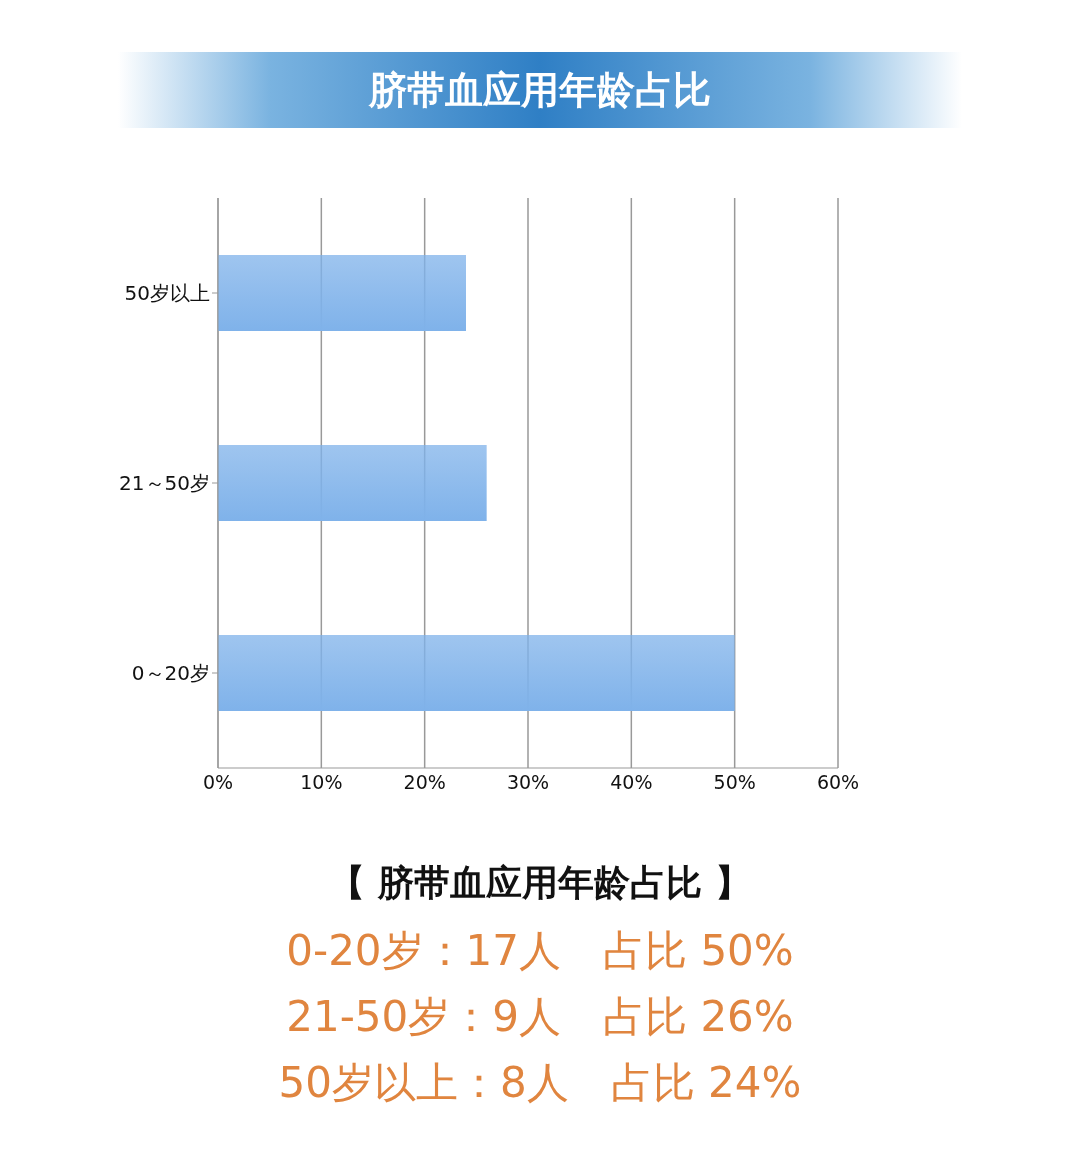 This screenshot has width=1080, height=1170. Describe the element at coordinates (321, 782) in the screenshot. I see `x-tick-label: 10%` at that location.